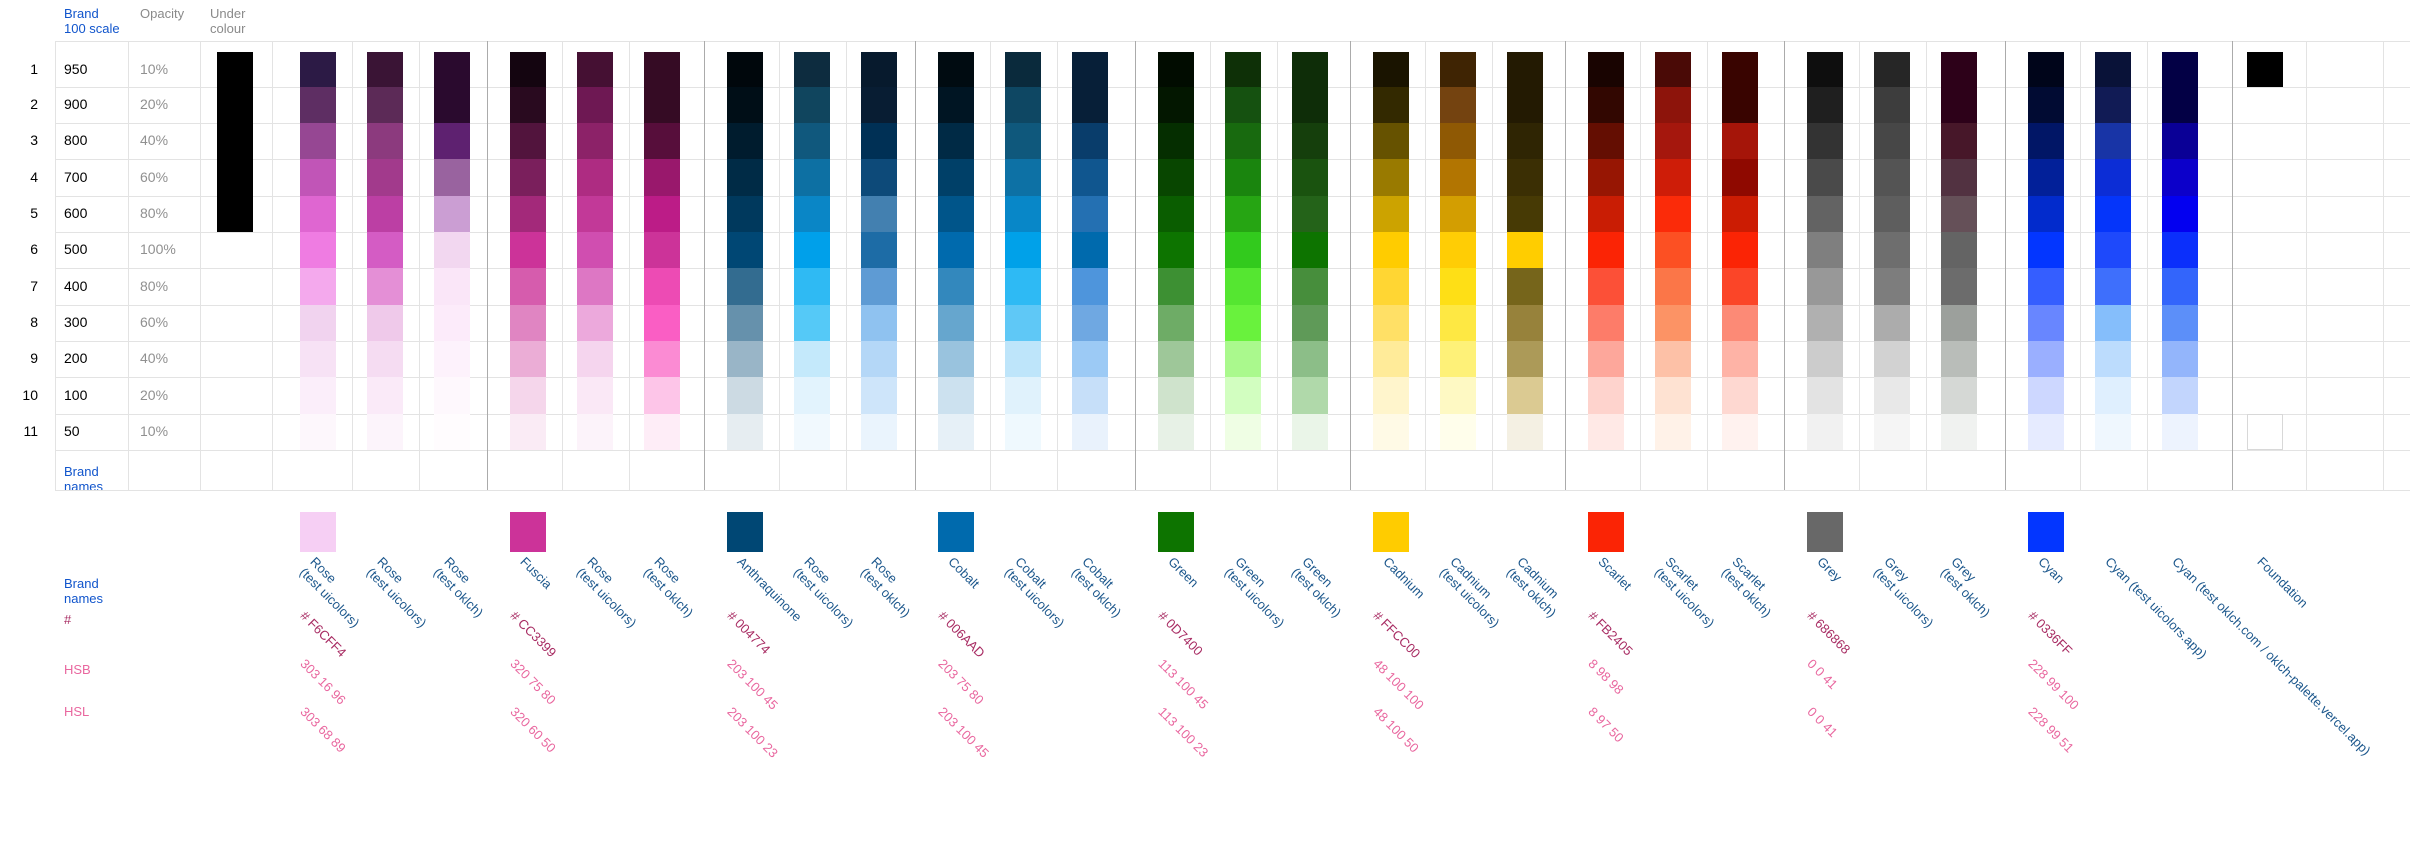  What do you see at coordinates (162, 13) in the screenshot?
I see `opacity-header: Opacity` at bounding box center [162, 13].